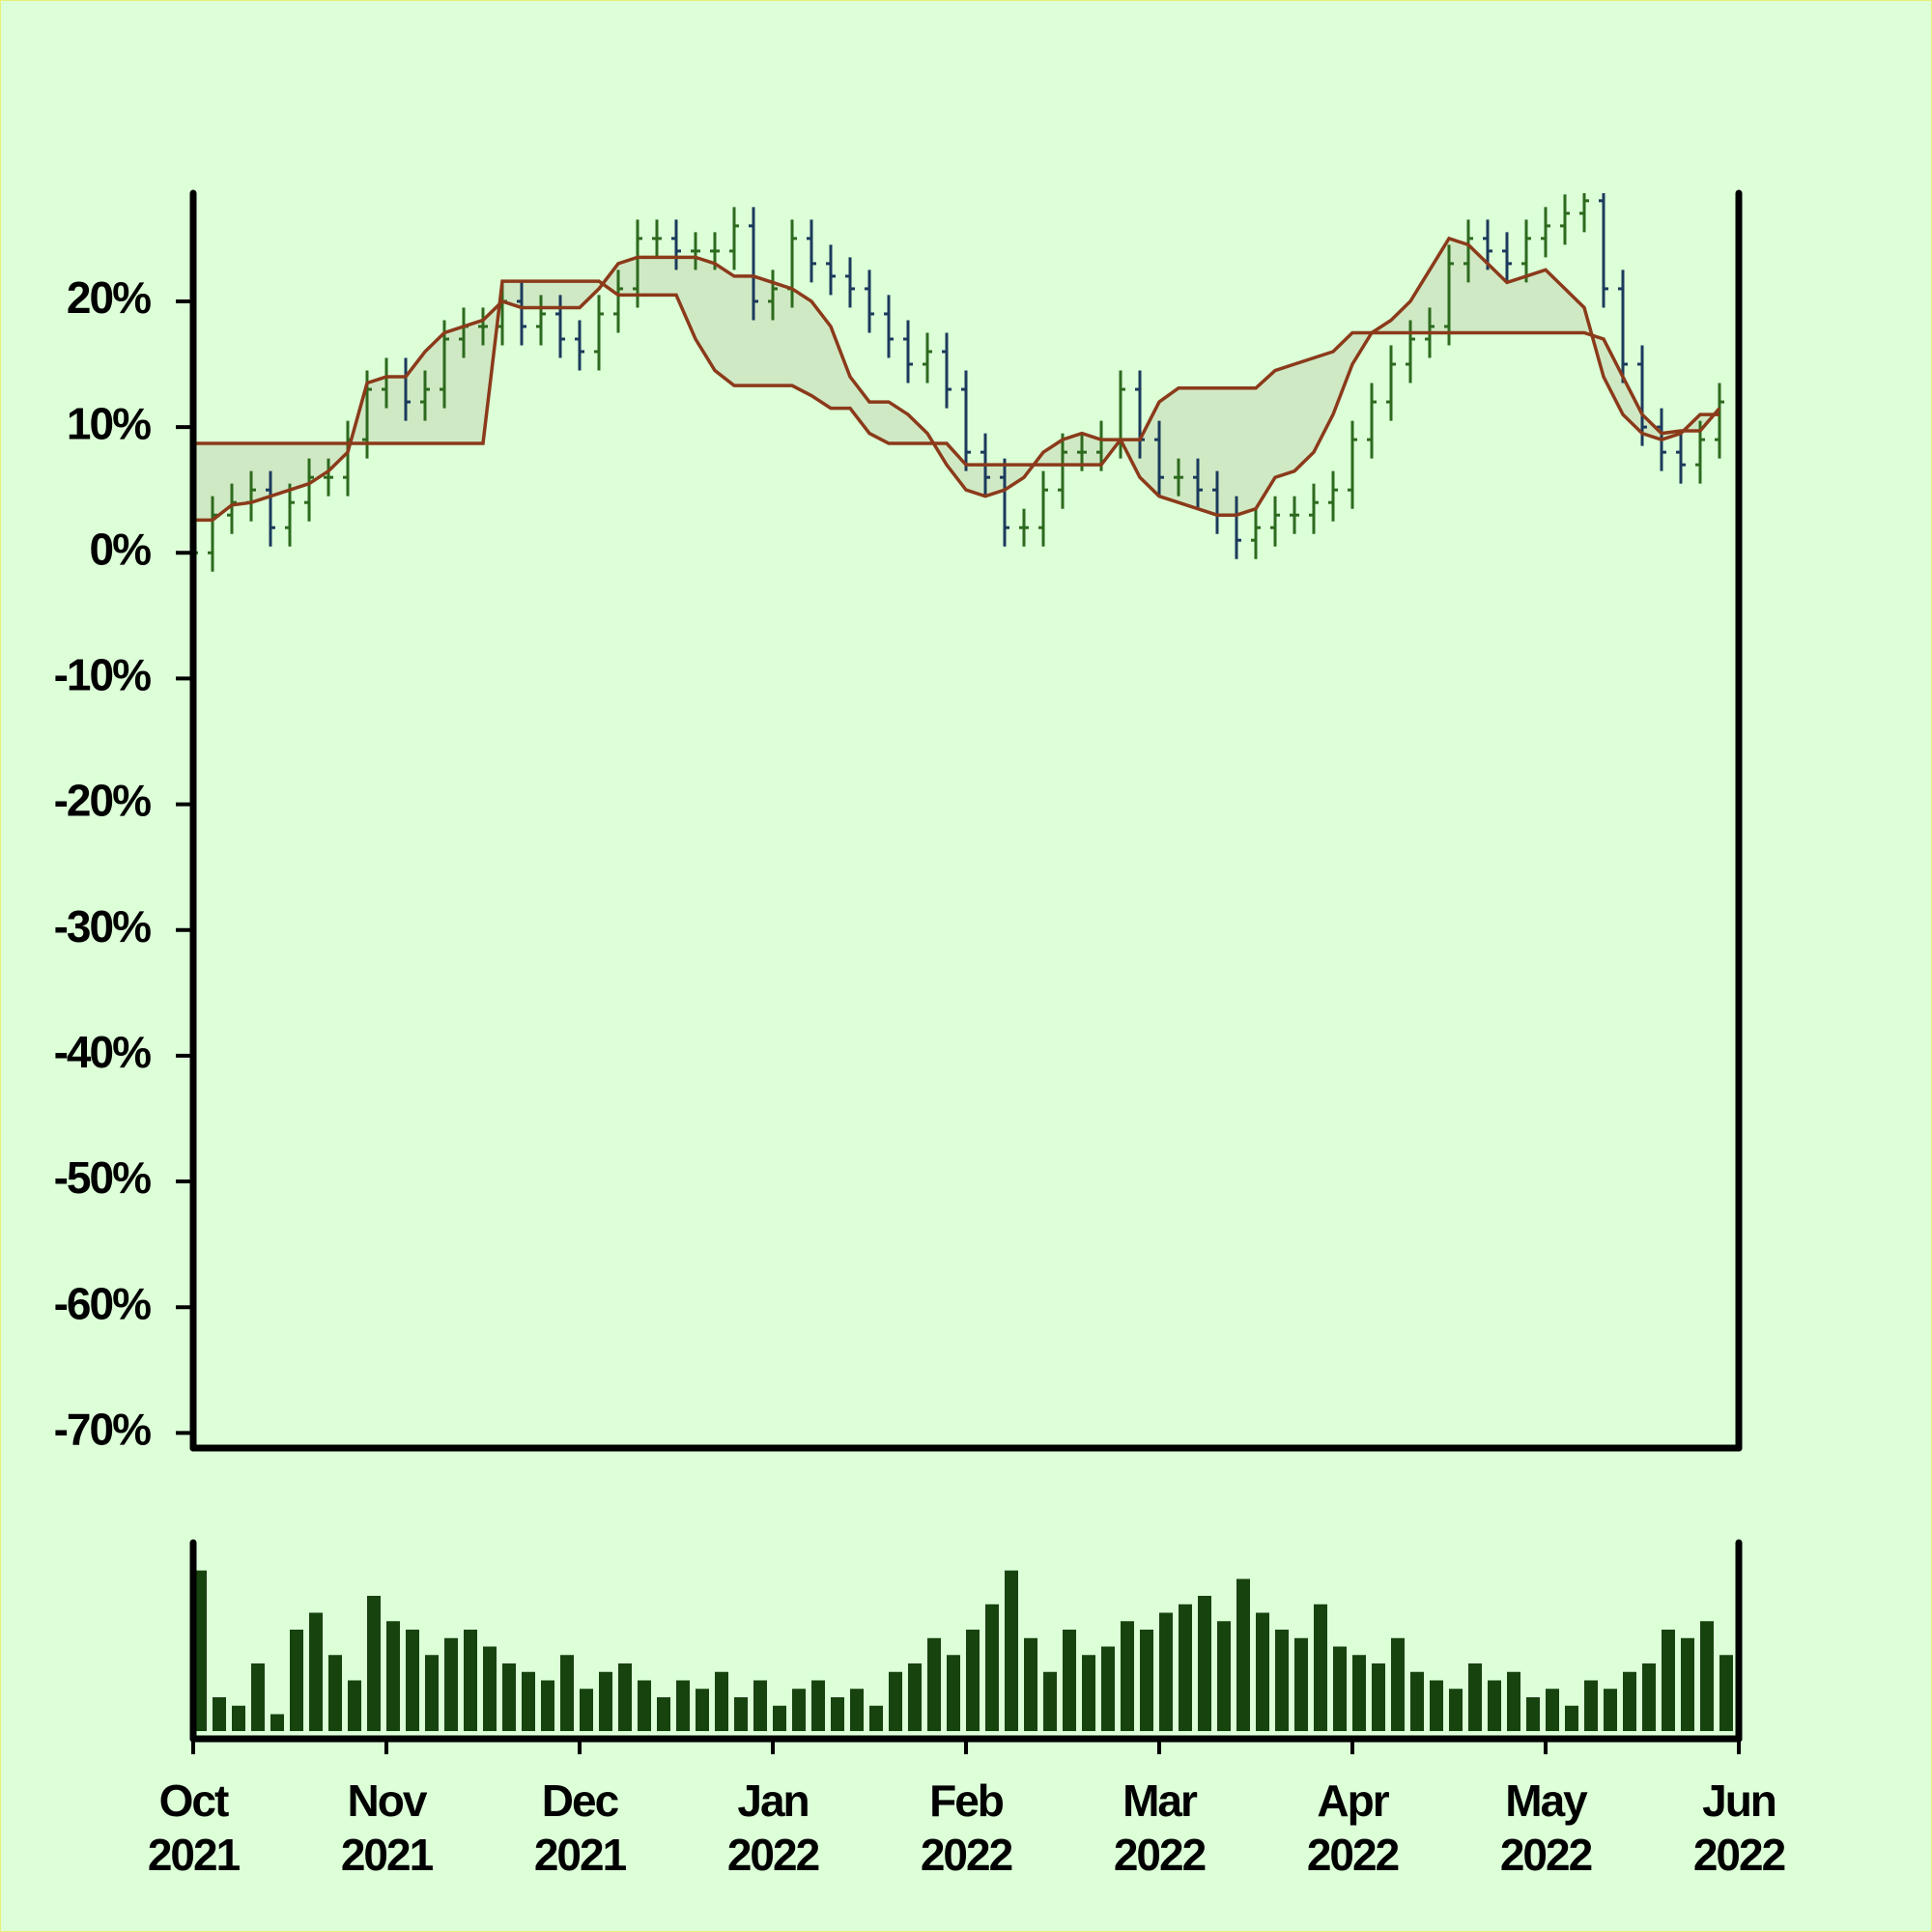 This screenshot has height=1932, width=1932. What do you see at coordinates (102, 1177) in the screenshot?
I see `y-tick-label: -50%` at bounding box center [102, 1177].